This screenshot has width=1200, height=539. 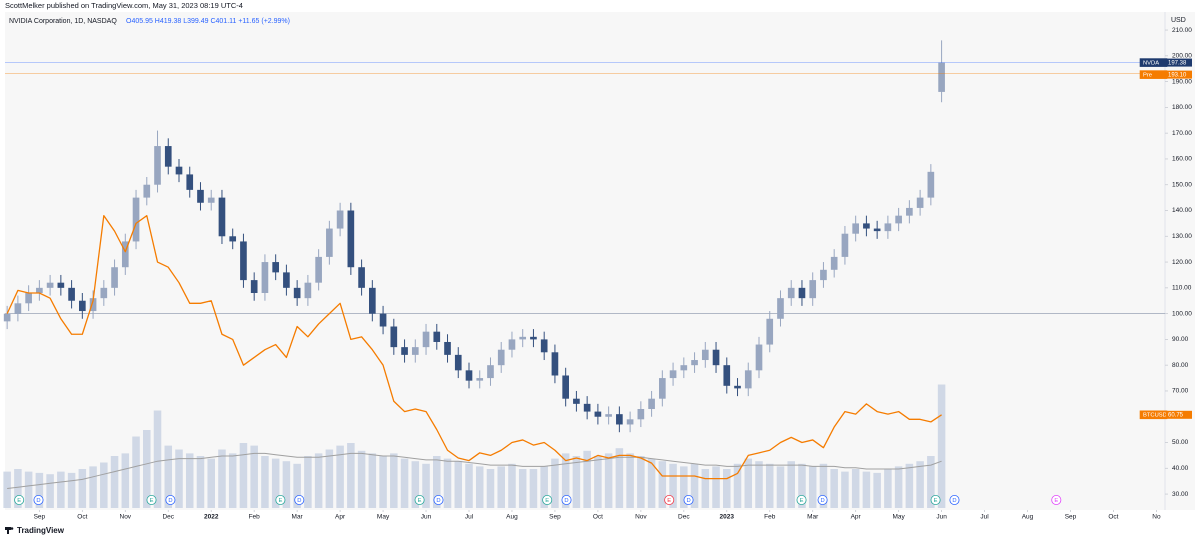 What do you see at coordinates (1028, 517) in the screenshot?
I see `x-tick-label: Aug` at bounding box center [1028, 517].